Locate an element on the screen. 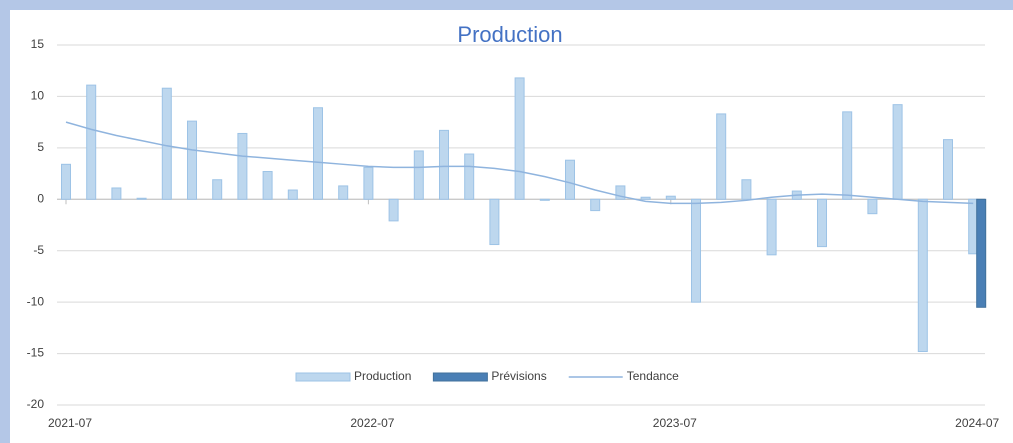 This screenshot has width=1013, height=443. y-tick-label: 0 is located at coordinates (40, 198).